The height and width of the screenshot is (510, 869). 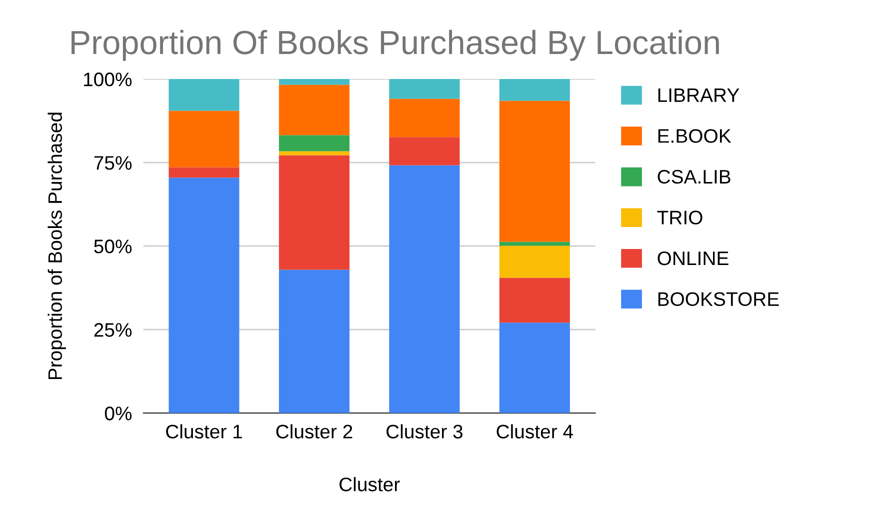 What do you see at coordinates (204, 431) in the screenshot?
I see `x-tick-label: Cluster 1` at bounding box center [204, 431].